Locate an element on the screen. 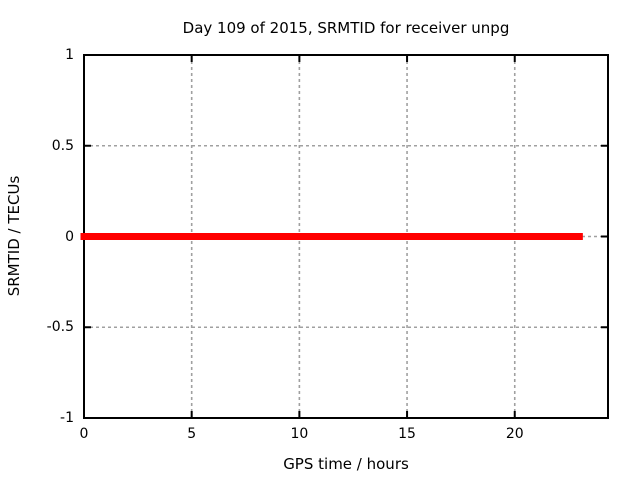  x-tick-label: 10 is located at coordinates (299, 434).